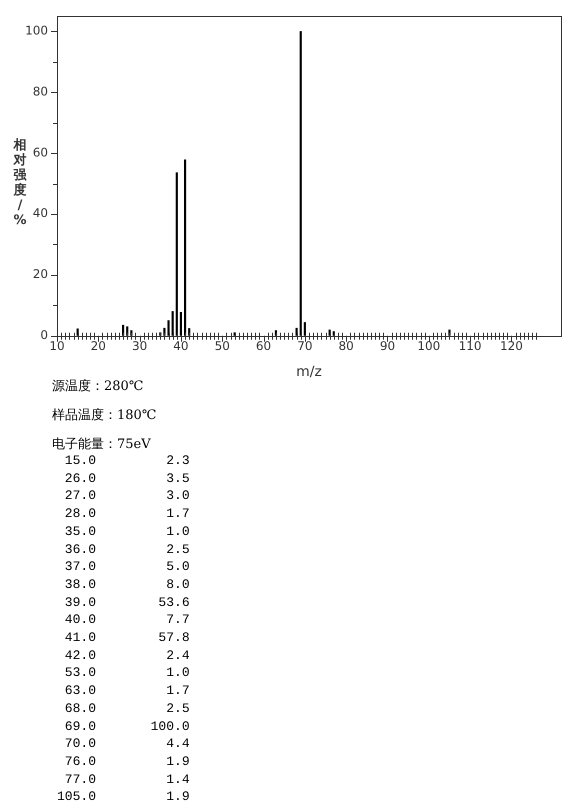 The height and width of the screenshot is (807, 570). What do you see at coordinates (181, 346) in the screenshot?
I see `x-tick-label: 40` at bounding box center [181, 346].